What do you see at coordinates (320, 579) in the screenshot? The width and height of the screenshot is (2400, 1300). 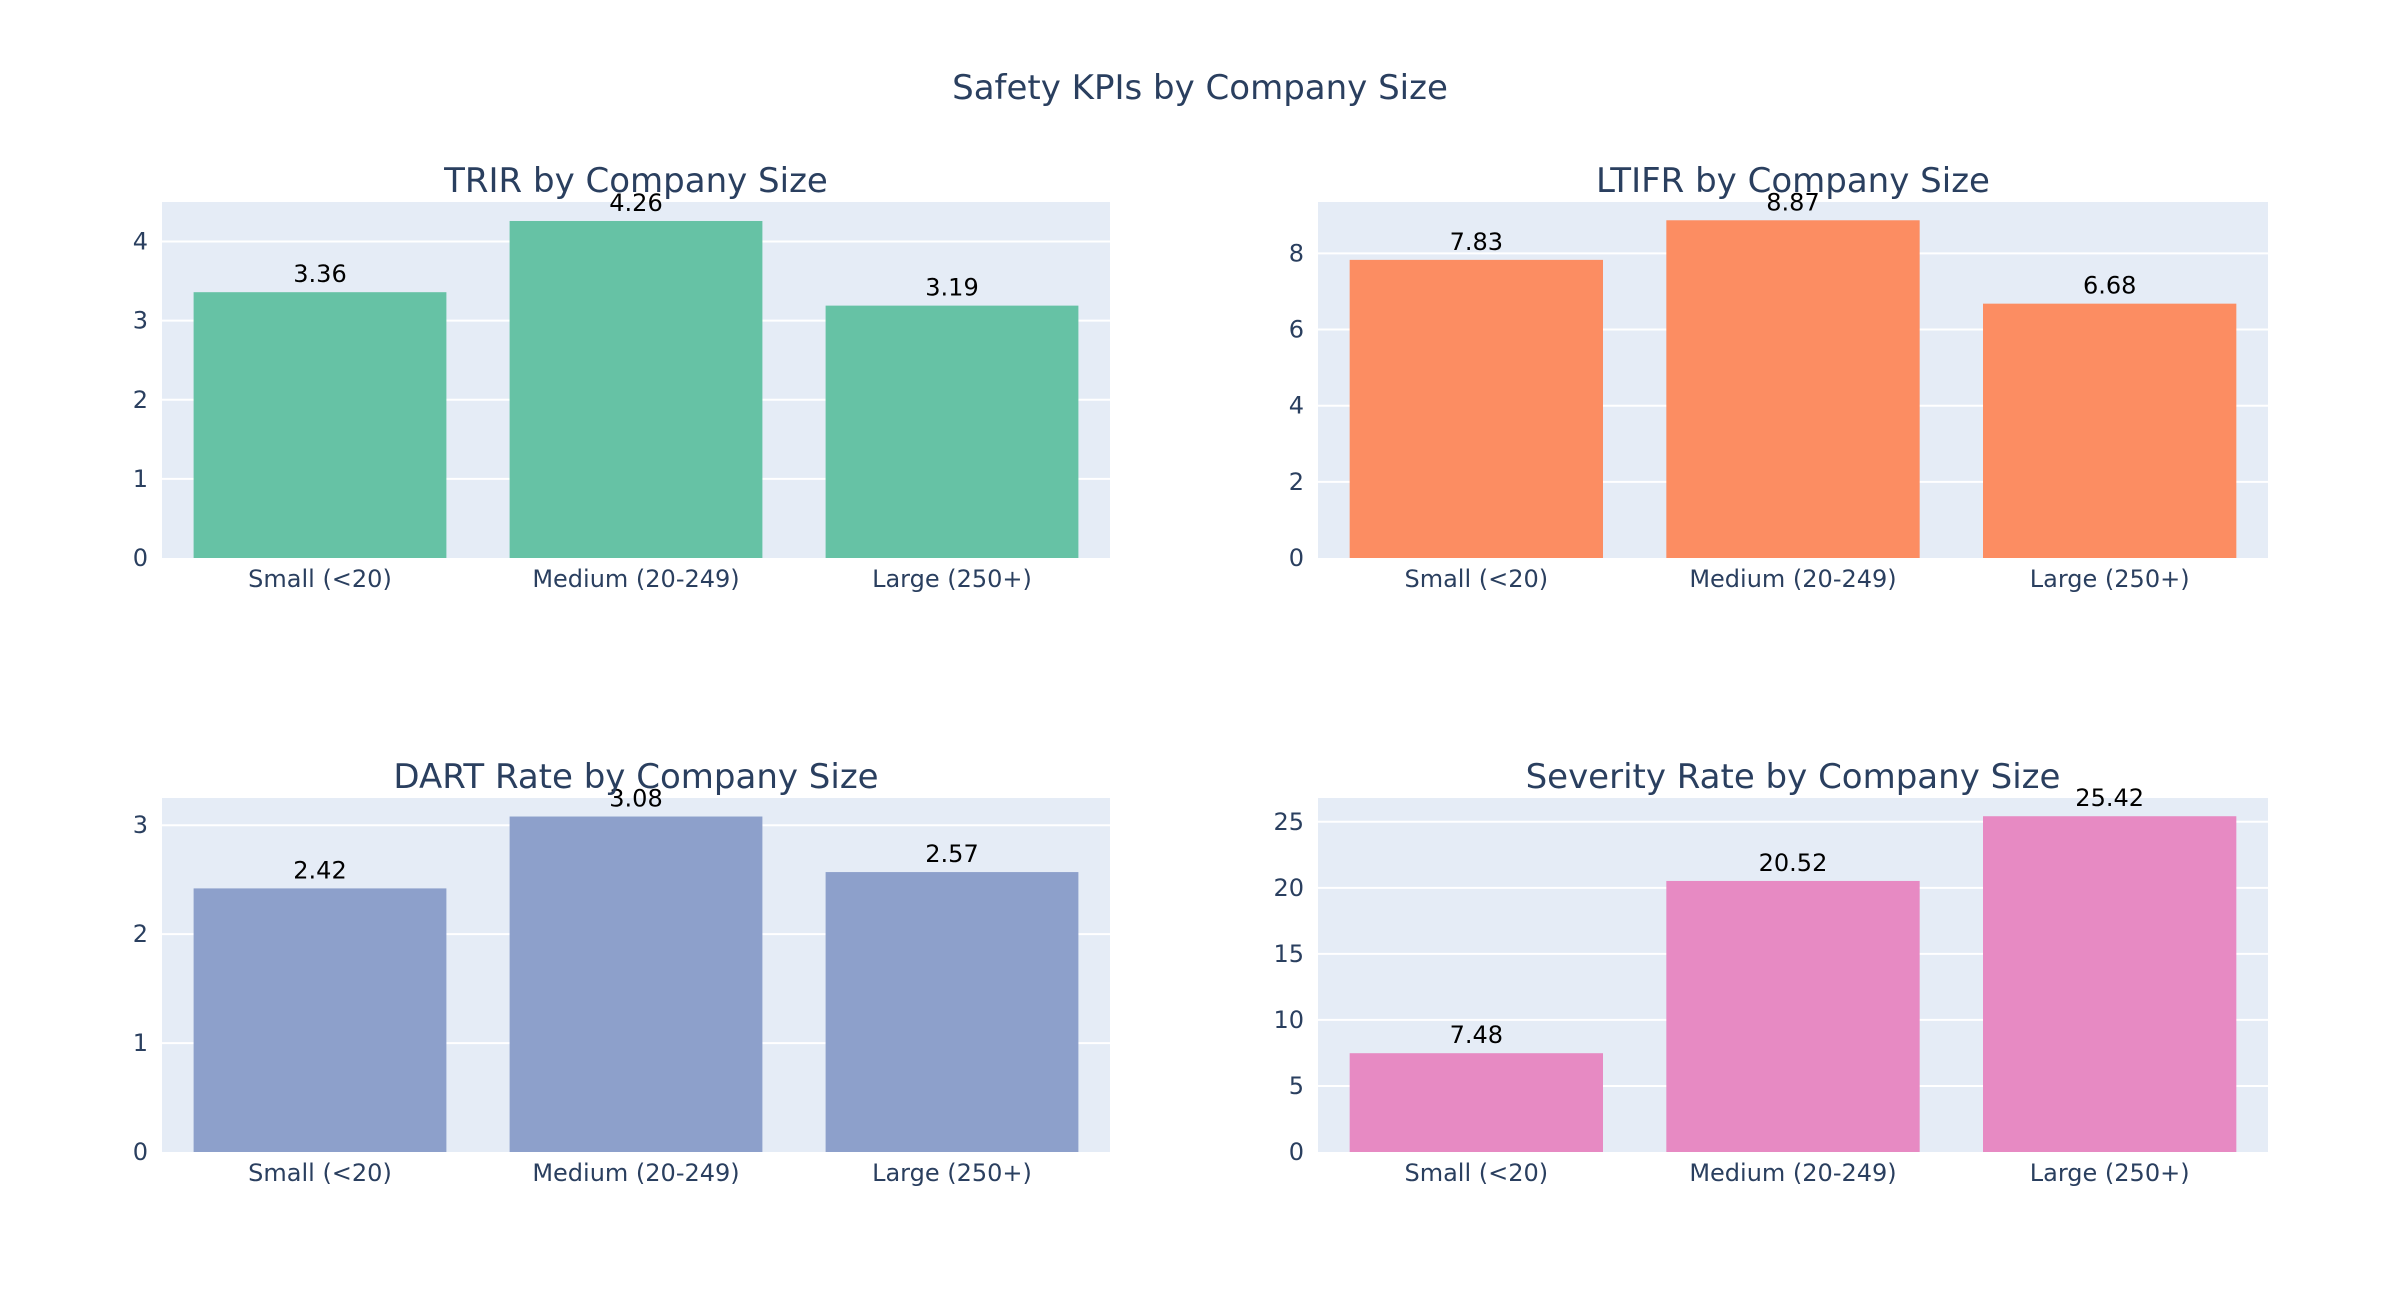 I see `trir-x-tick-label: Small (<20)` at bounding box center [320, 579].